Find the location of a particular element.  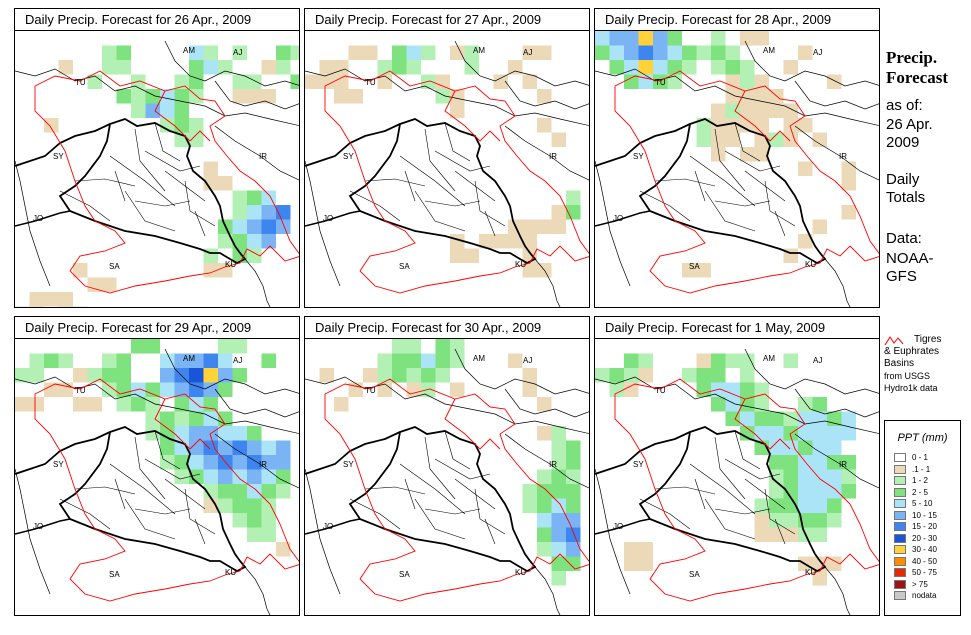

basin-line-icon is located at coordinates (894, 341).